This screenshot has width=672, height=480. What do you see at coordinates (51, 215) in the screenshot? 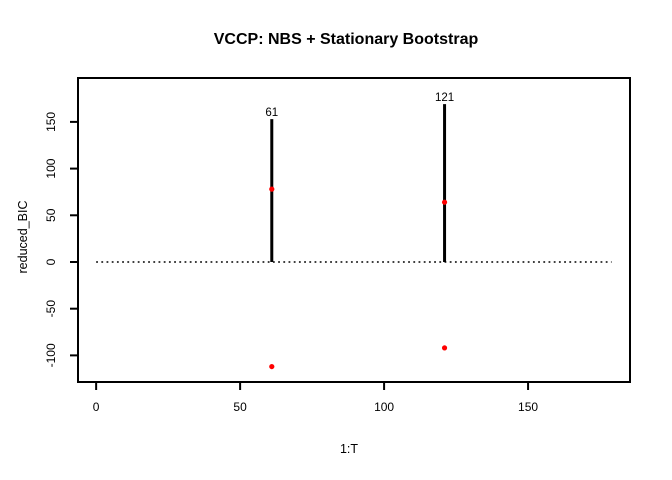
I see `y-tick-label: 50` at bounding box center [51, 215].